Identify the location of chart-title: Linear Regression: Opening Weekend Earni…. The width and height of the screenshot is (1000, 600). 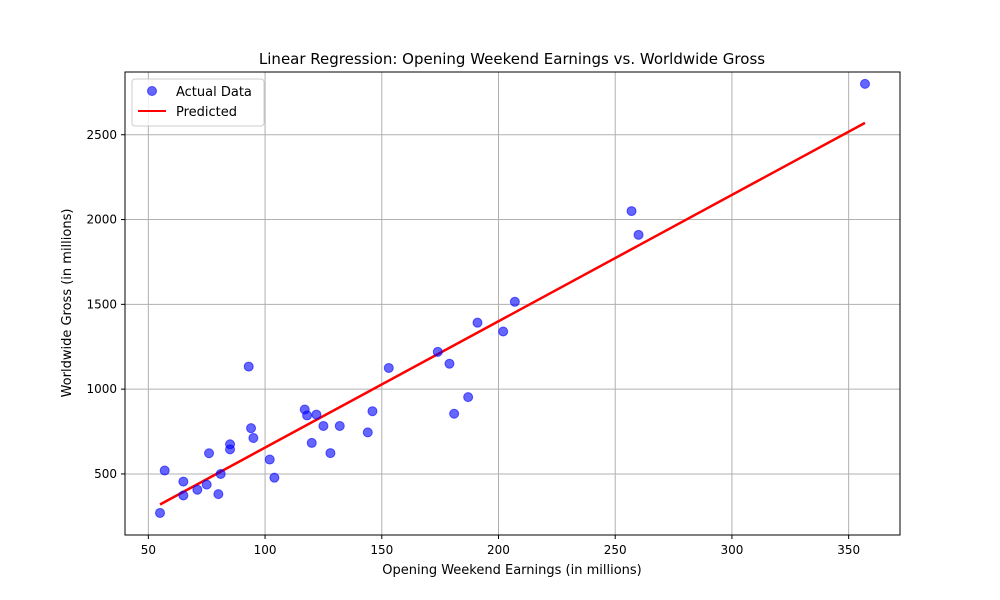
(512, 59).